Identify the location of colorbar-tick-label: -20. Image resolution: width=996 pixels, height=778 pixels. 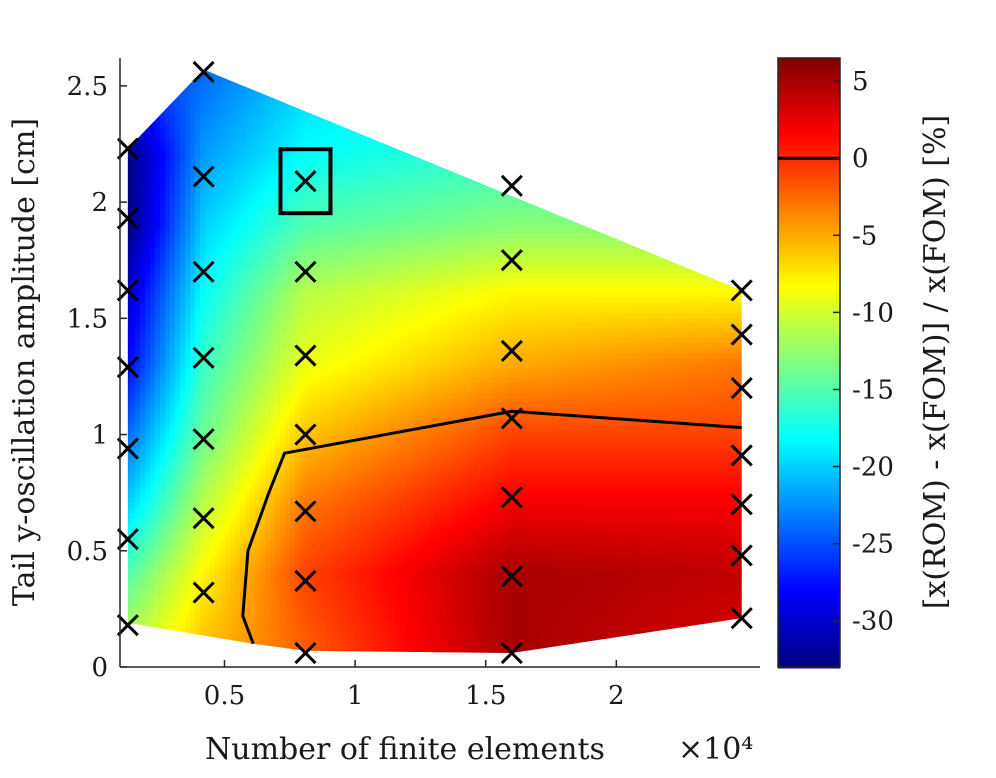
(873, 468).